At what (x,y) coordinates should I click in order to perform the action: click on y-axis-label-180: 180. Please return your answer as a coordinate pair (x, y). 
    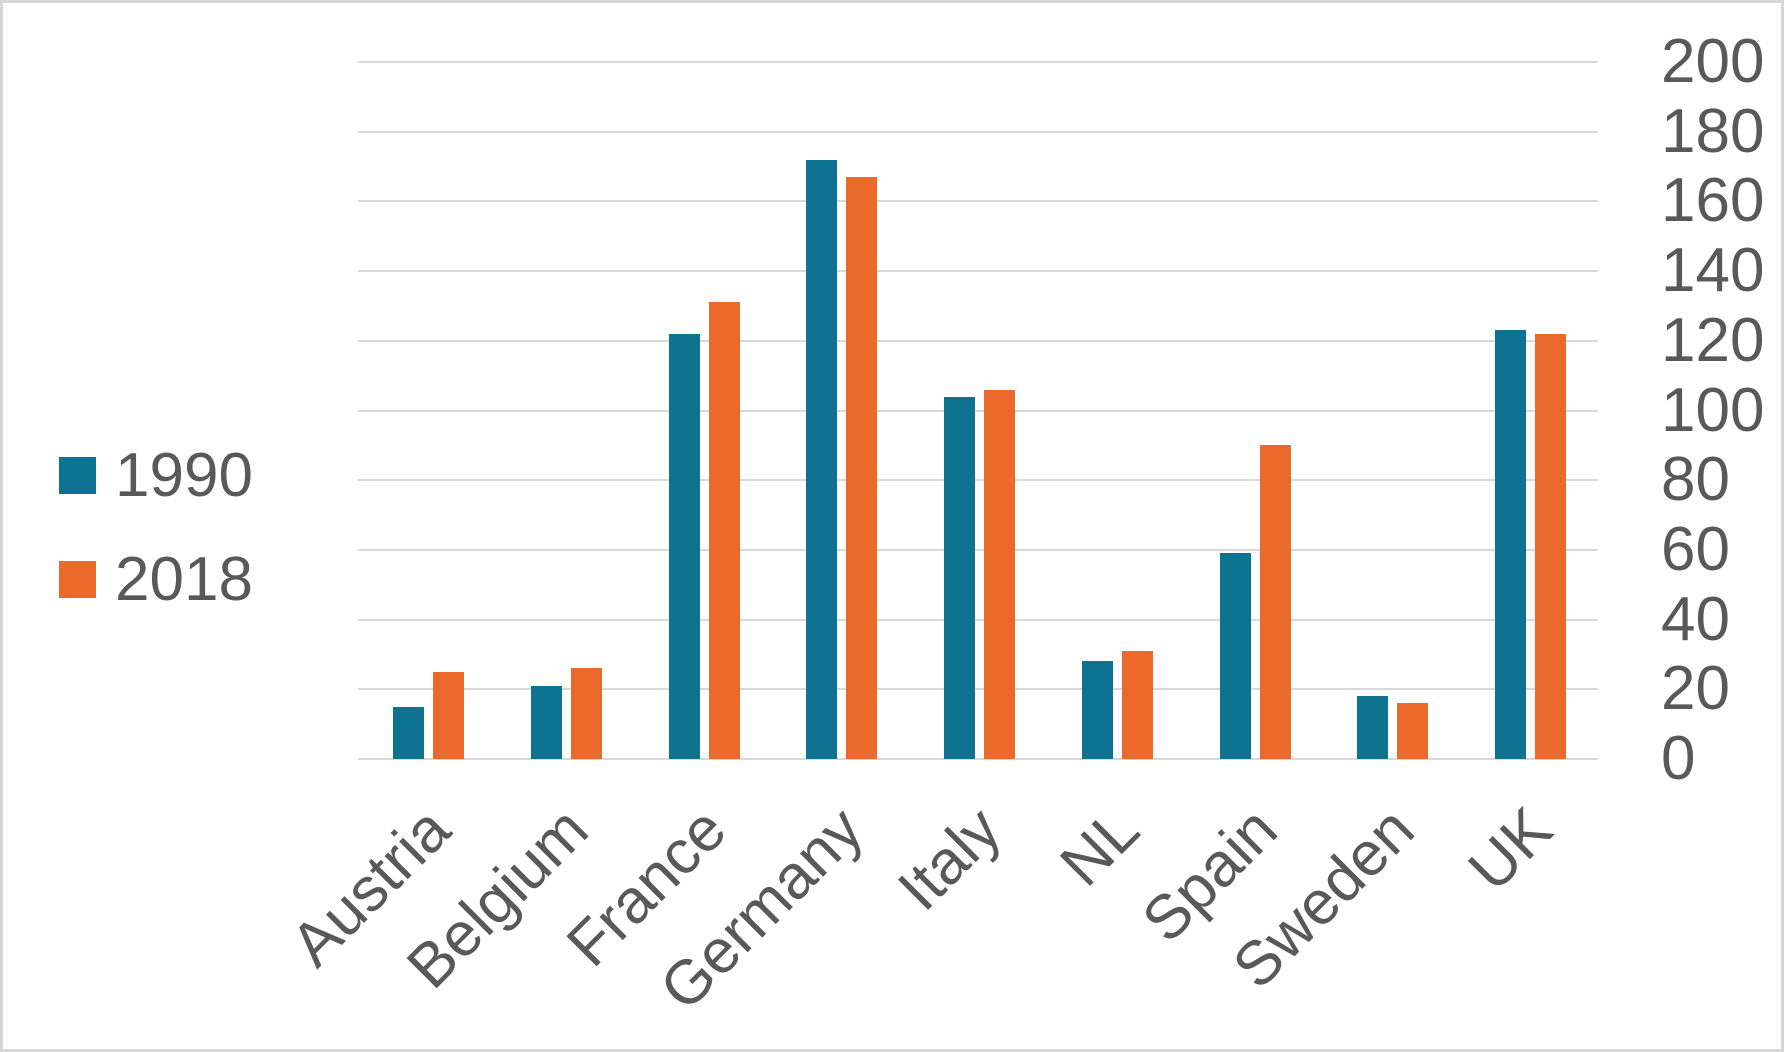
    Looking at the image, I should click on (1713, 131).